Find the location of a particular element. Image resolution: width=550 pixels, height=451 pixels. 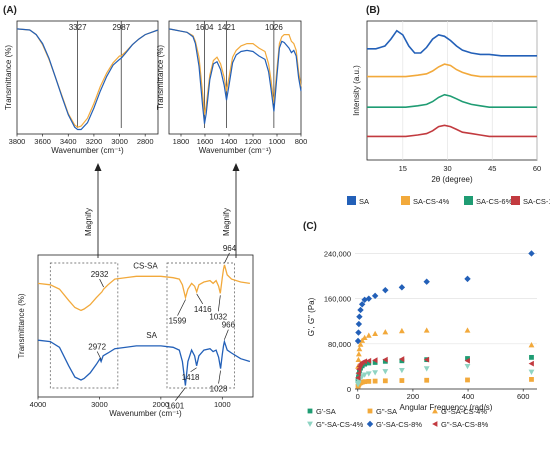

magnify-arrow-right: Magnify is located at coordinates (231, 210).